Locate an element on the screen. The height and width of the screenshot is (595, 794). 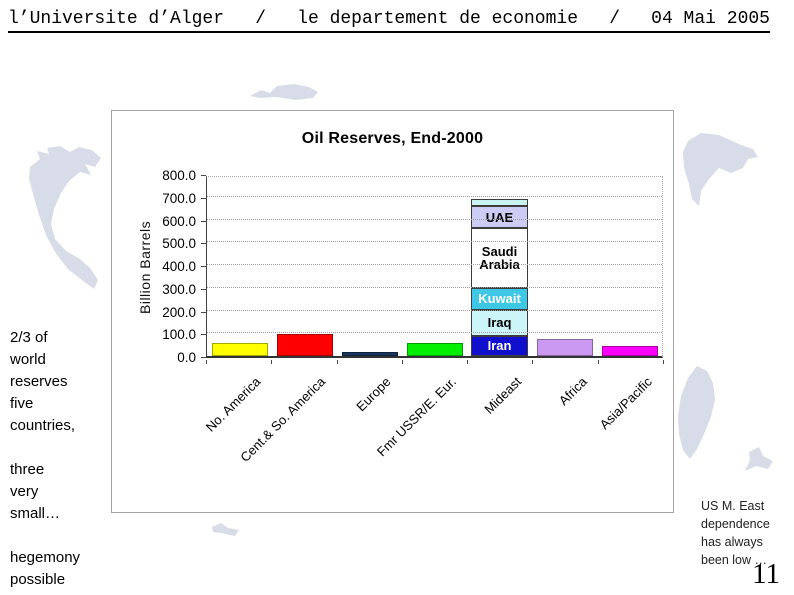
stack-segment-kuwait: Kuwait is located at coordinates (499, 298).